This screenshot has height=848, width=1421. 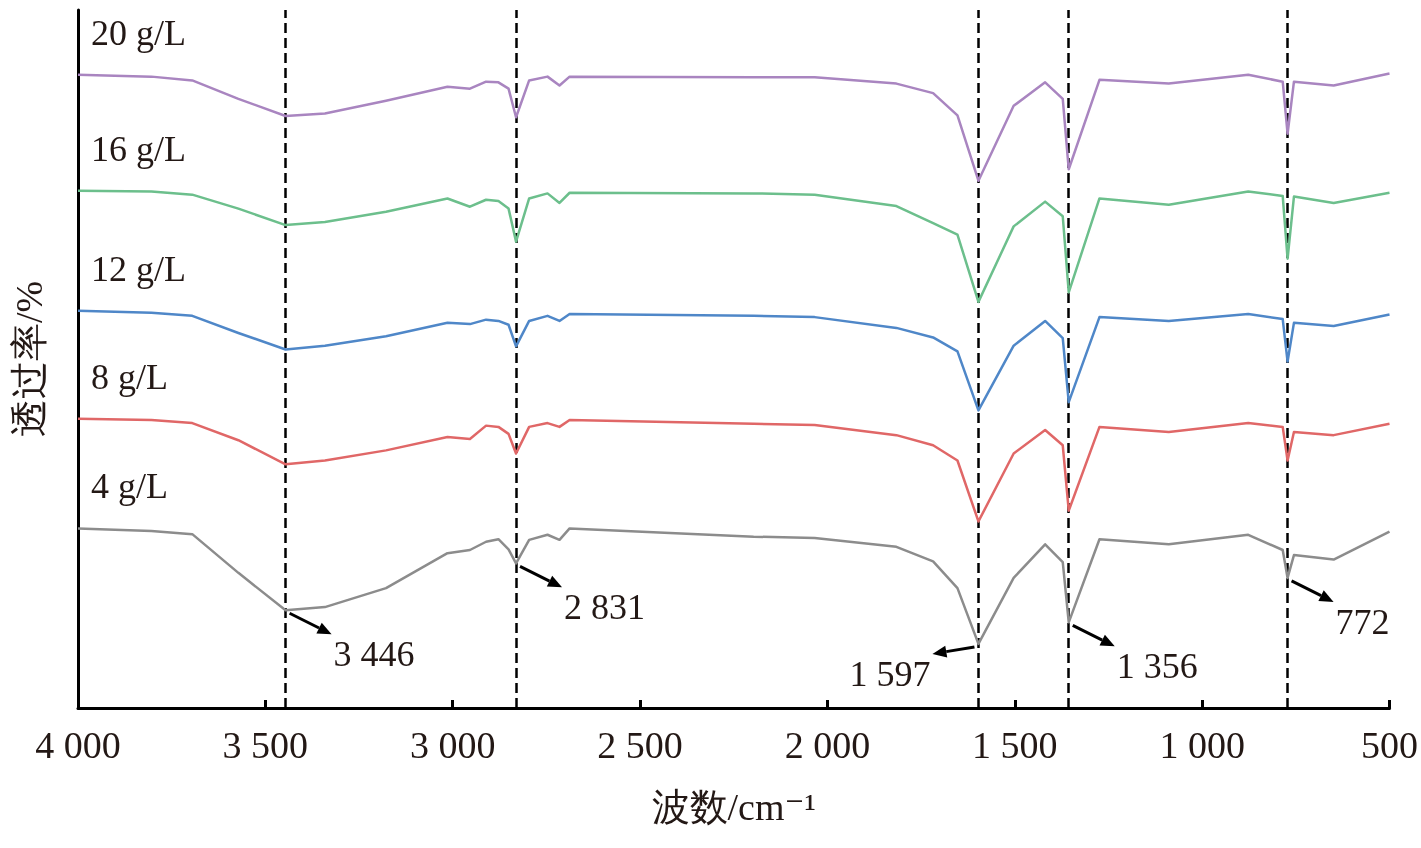 What do you see at coordinates (138, 268) in the screenshot?
I see `series-label: 12 g/L` at bounding box center [138, 268].